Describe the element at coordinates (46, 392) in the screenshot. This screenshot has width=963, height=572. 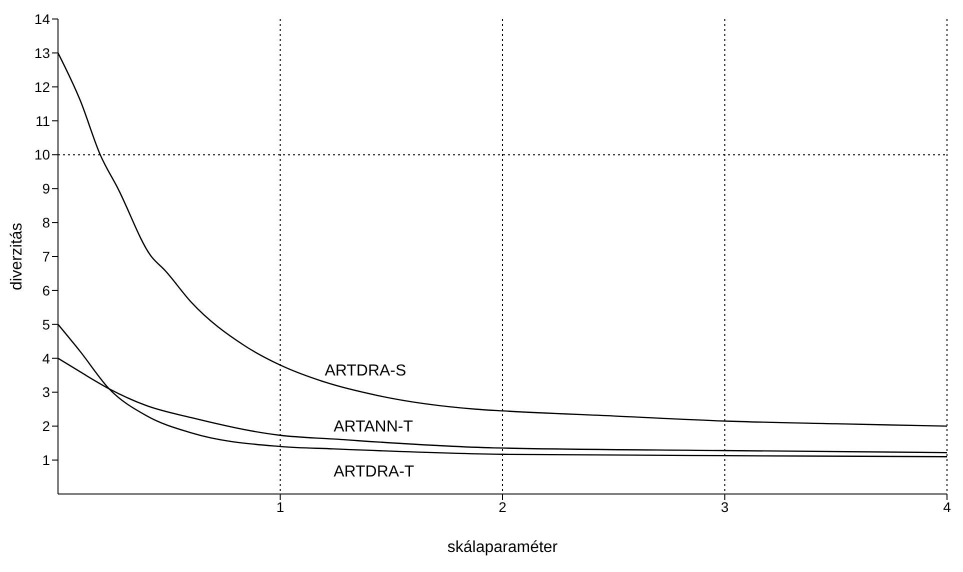
I see `y-tick-label: 3` at that location.